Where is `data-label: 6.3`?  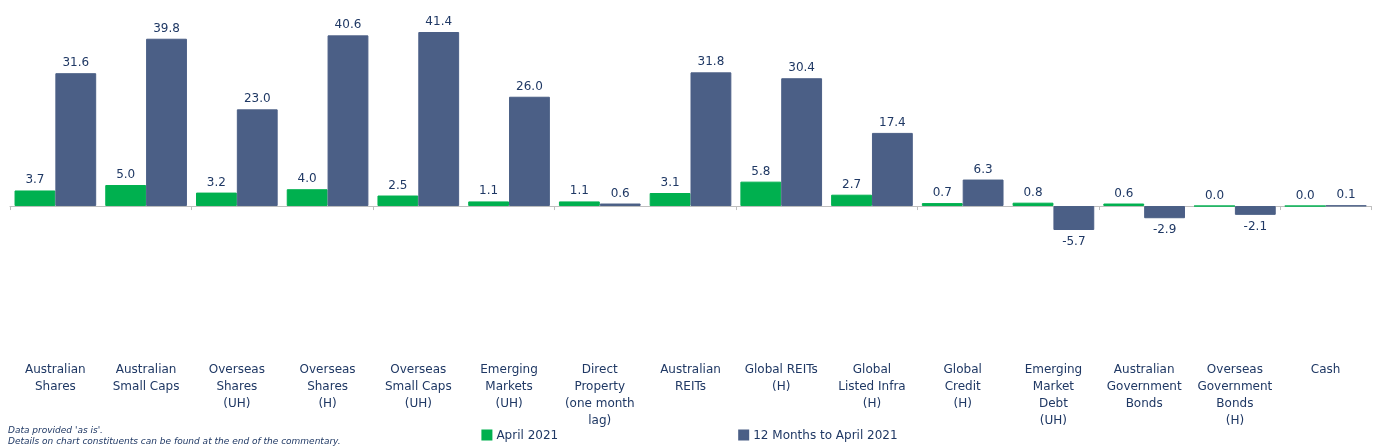
data-label: 6.3 is located at coordinates (983, 168).